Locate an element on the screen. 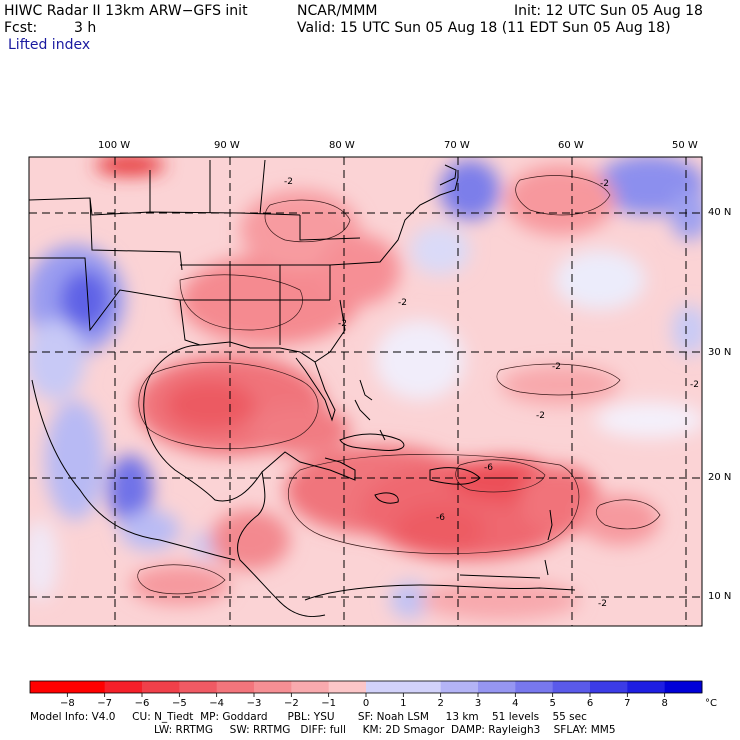  organization-label: NCAR/MMM is located at coordinates (337, 11).